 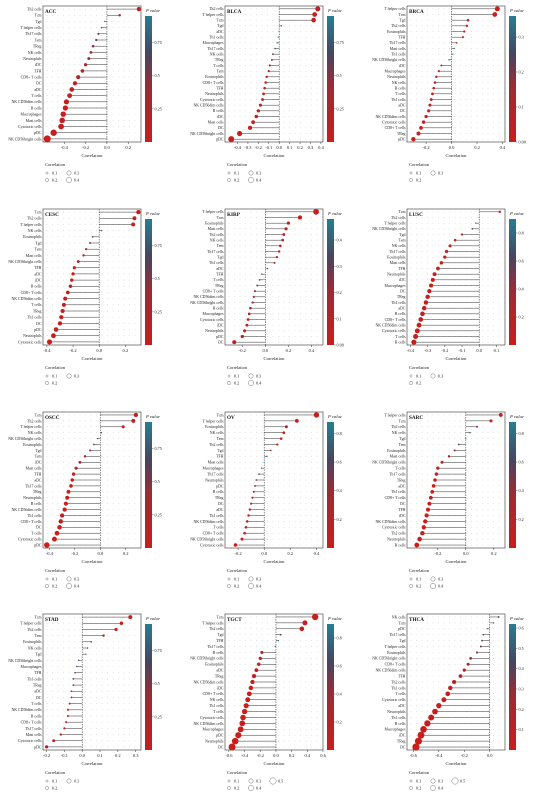 What do you see at coordinates (397, 474) in the screenshot?
I see `y-tick-label: Th17 cells` at bounding box center [397, 474].